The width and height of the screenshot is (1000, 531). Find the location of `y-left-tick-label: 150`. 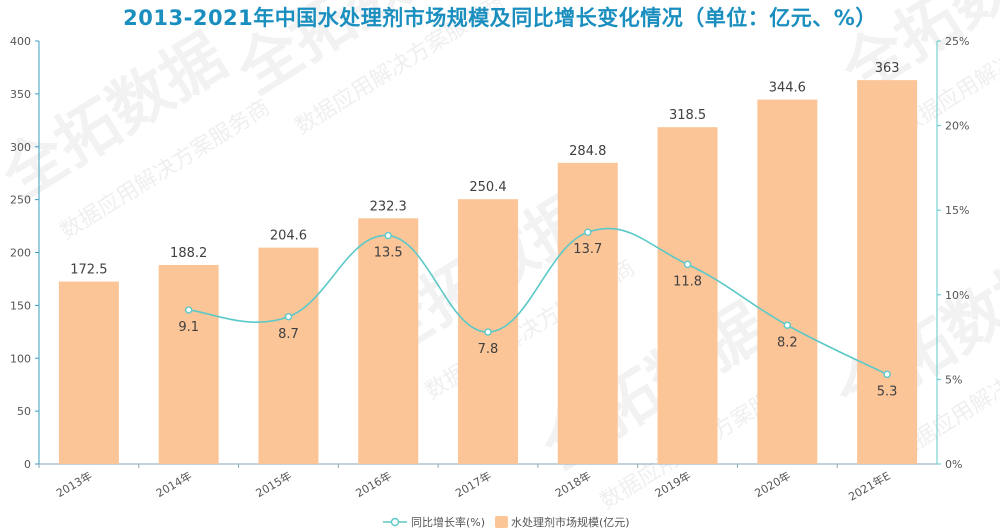

y-left-tick-label: 150 is located at coordinates (20, 305).